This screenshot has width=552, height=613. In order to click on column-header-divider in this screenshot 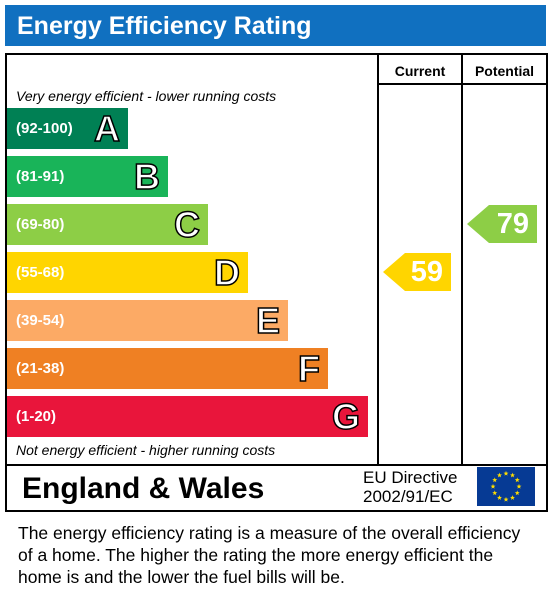, I will do `click(461, 84)`.